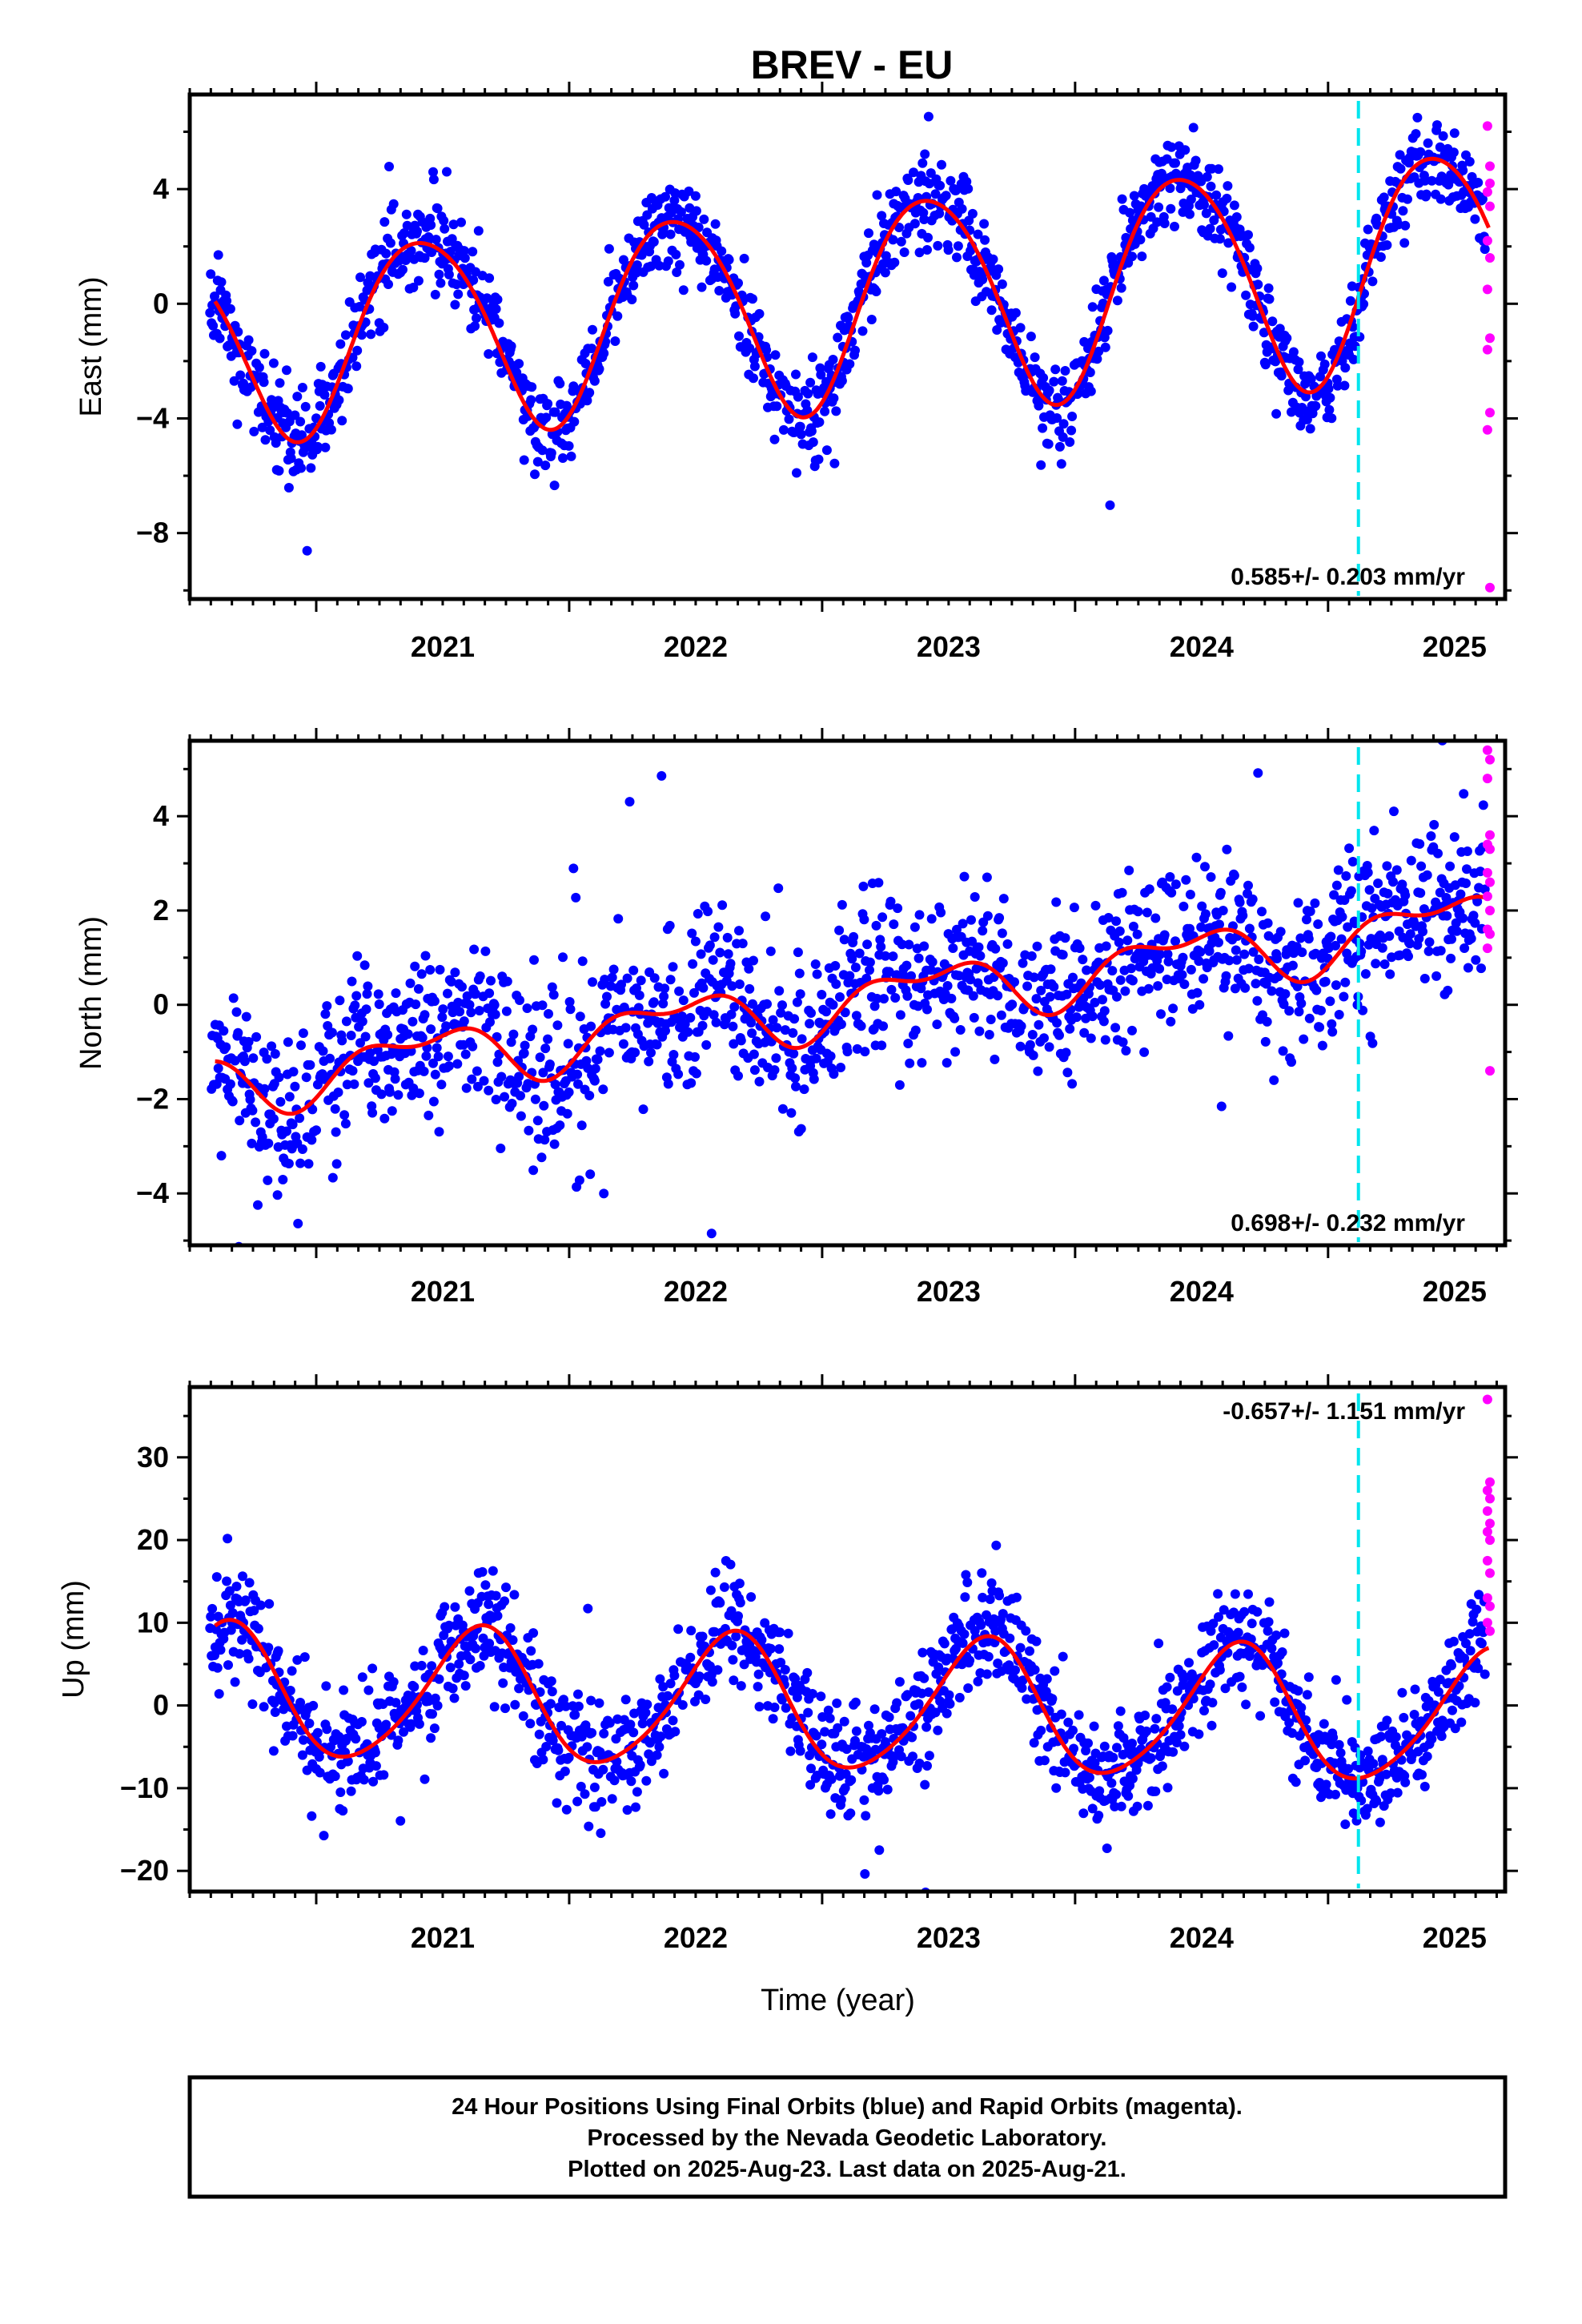 The height and width of the screenshot is (2324, 1582). Describe the element at coordinates (74, 1639) in the screenshot. I see `y-axis-label: Up (mm)` at that location.